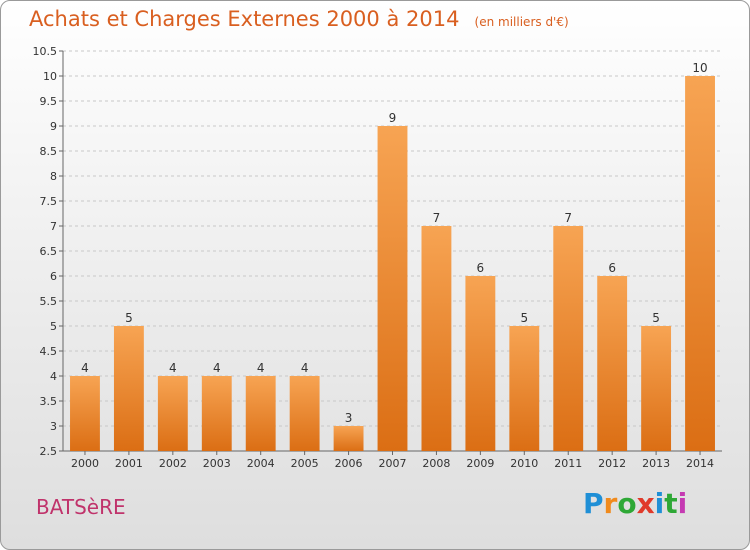  Describe the element at coordinates (49, 151) in the screenshot. I see `y-tick-label: 8.5` at that location.